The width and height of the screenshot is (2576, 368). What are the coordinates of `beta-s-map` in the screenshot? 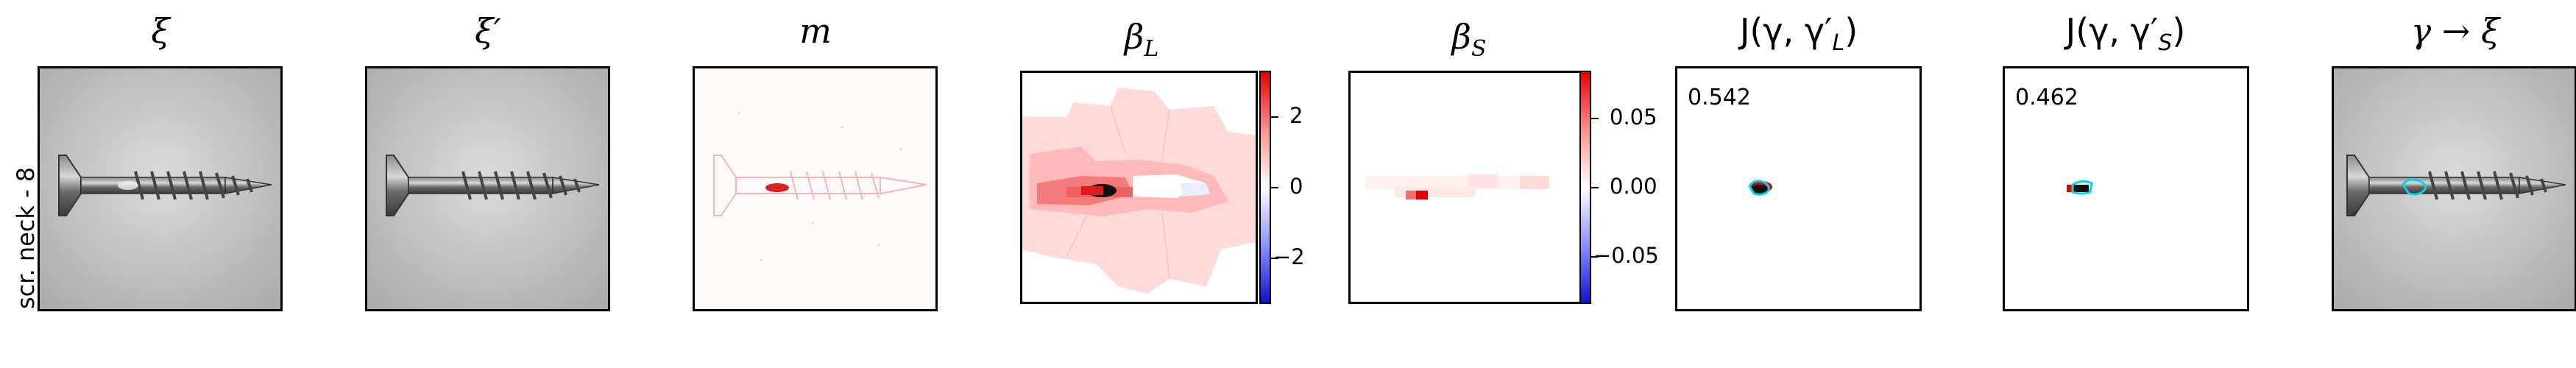 It's located at (1467, 187).